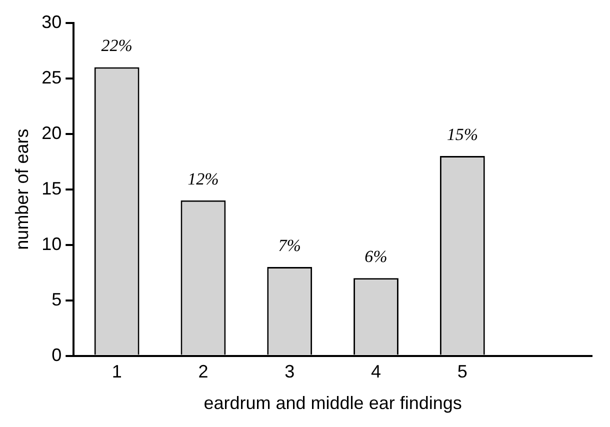  I want to click on y-tick-label: 20, so click(52, 132).